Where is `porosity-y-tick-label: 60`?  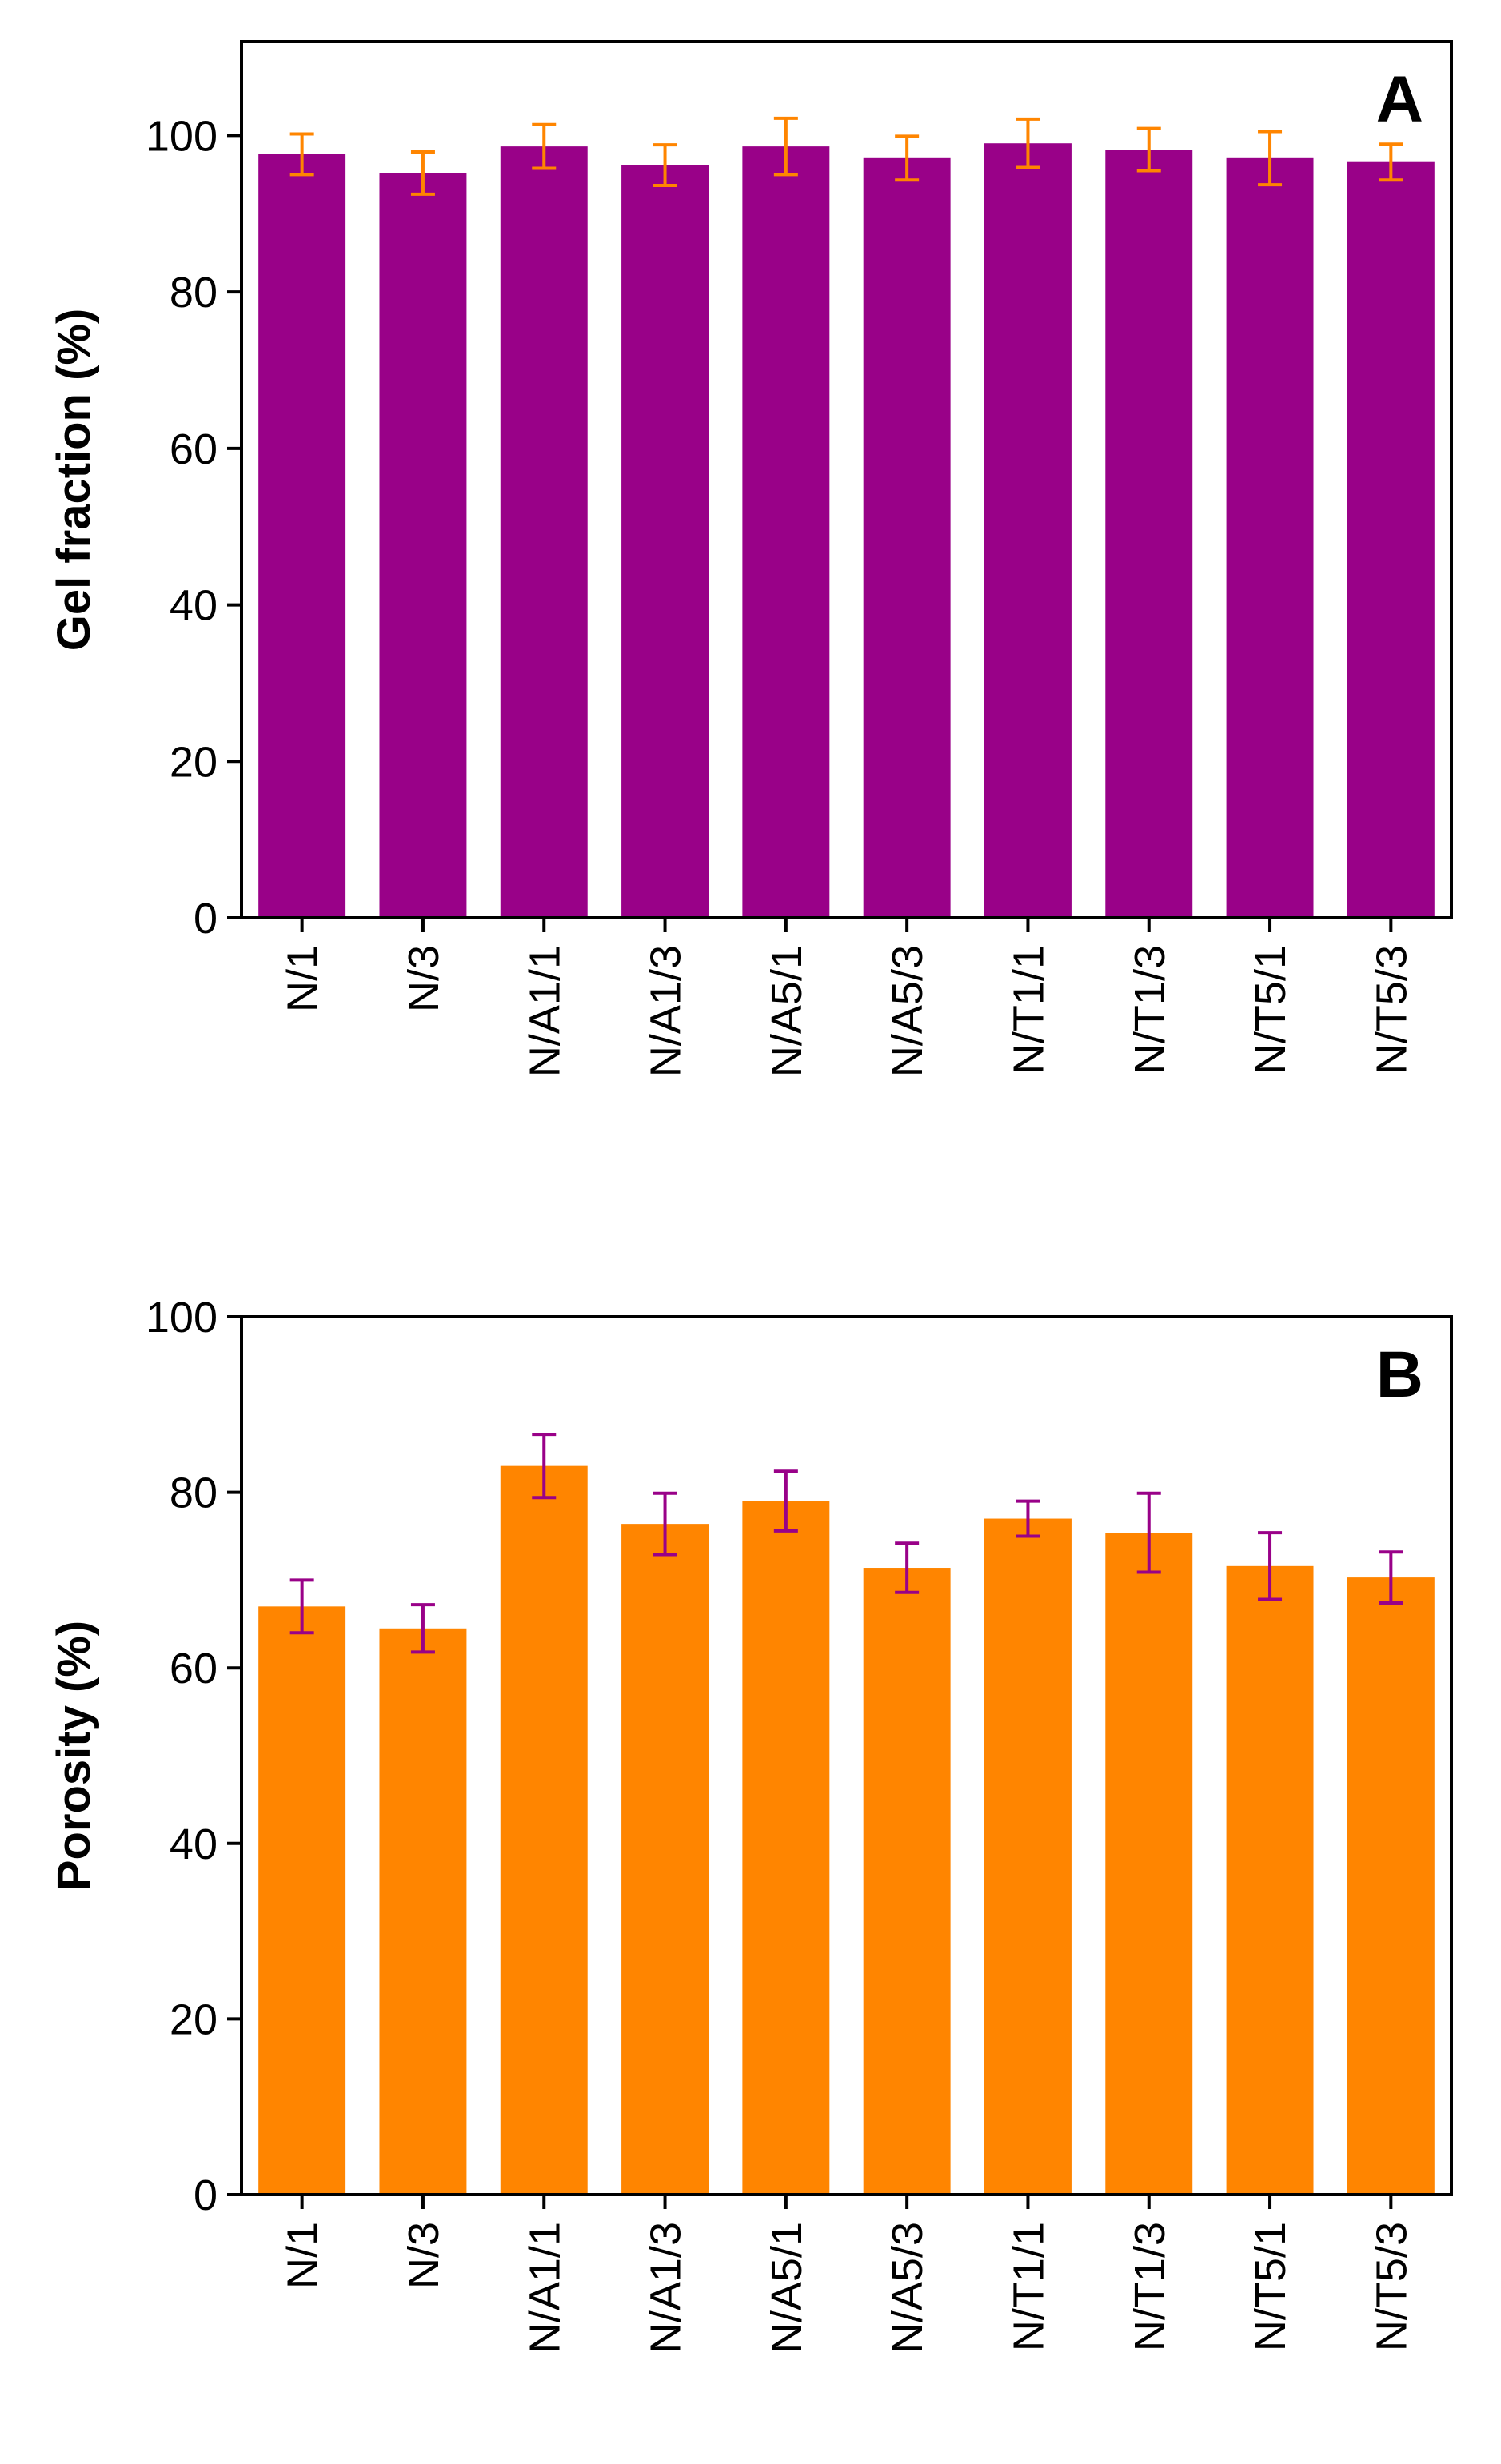 porosity-y-tick-label: 60 is located at coordinates (194, 1669).